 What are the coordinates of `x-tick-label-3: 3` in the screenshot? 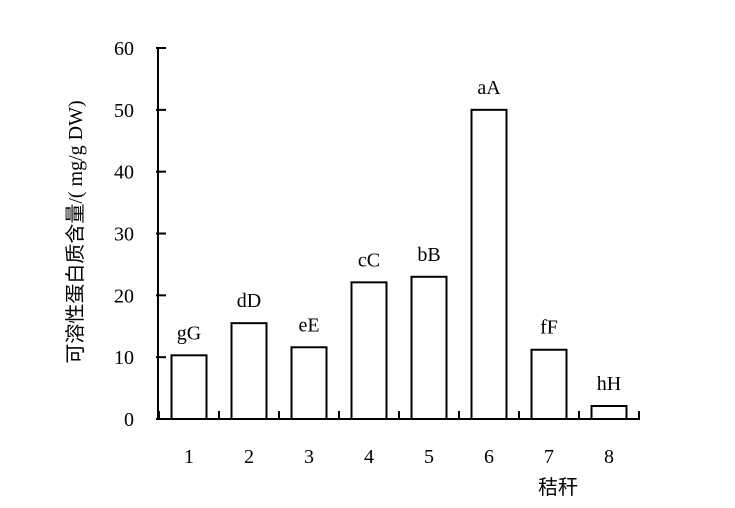 It's located at (309, 457).